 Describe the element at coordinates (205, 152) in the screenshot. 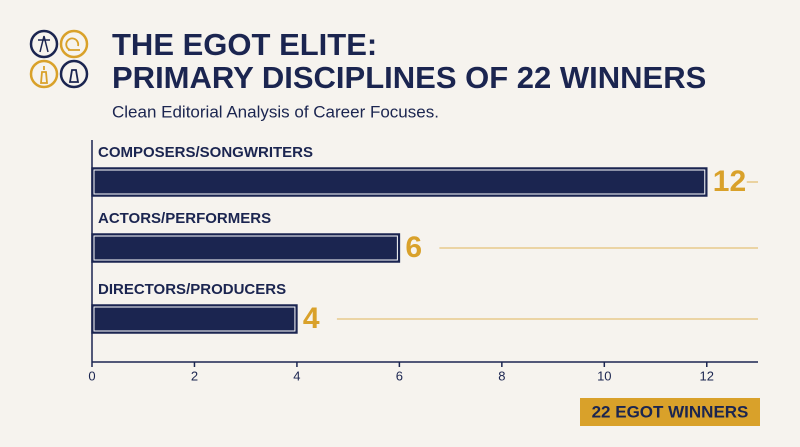

I see `category-label: COMPOSERS/SONGWRITERS` at that location.